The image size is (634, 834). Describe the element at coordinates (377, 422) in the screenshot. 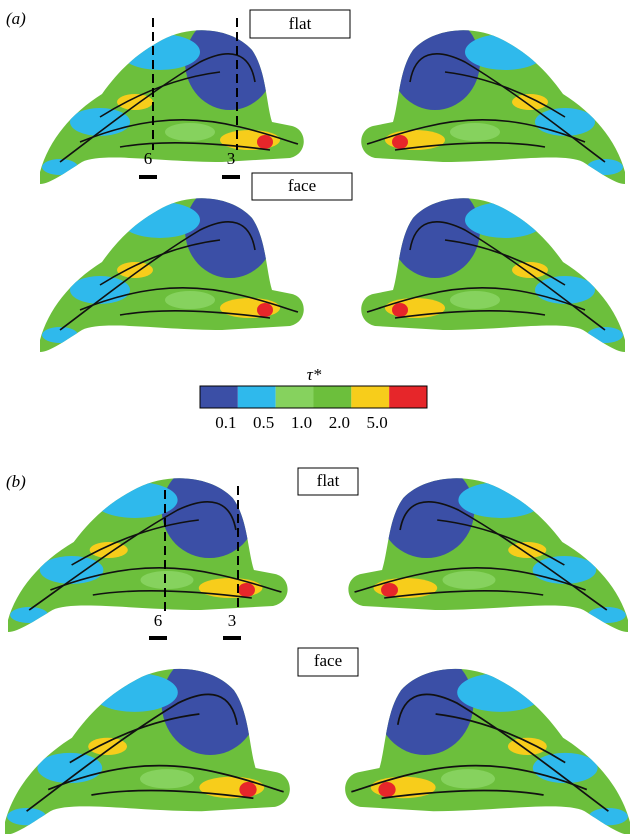

I see `colorbar-tick-label: 5.0` at that location.